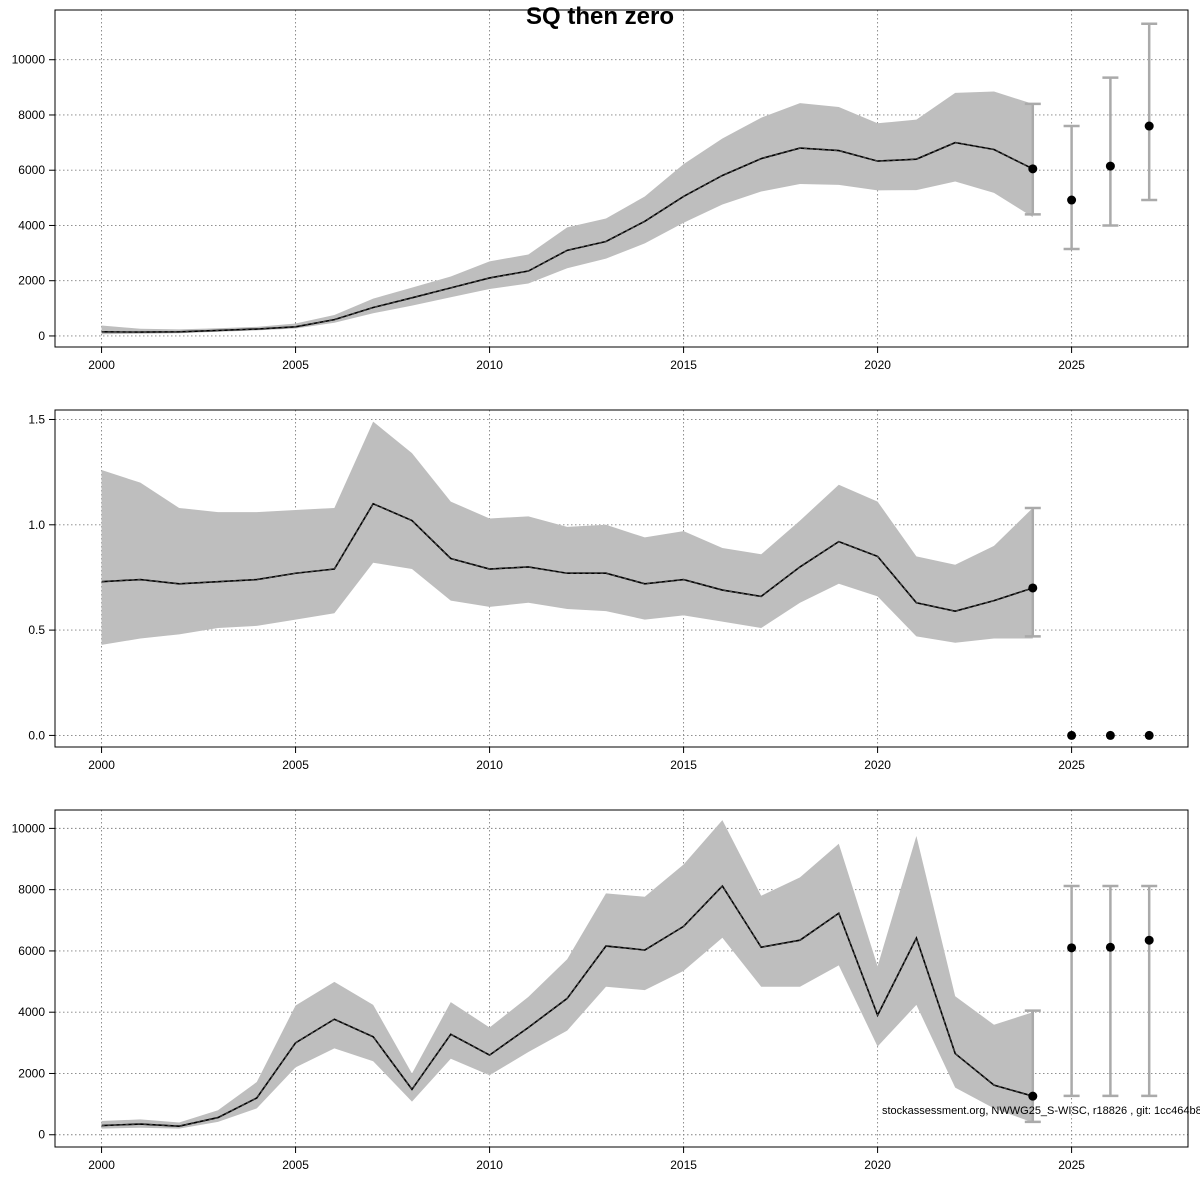 This screenshot has width=1200, height=1200. Describe the element at coordinates (101, 365) in the screenshot. I see `ssb-xtick-label: 2000` at that location.